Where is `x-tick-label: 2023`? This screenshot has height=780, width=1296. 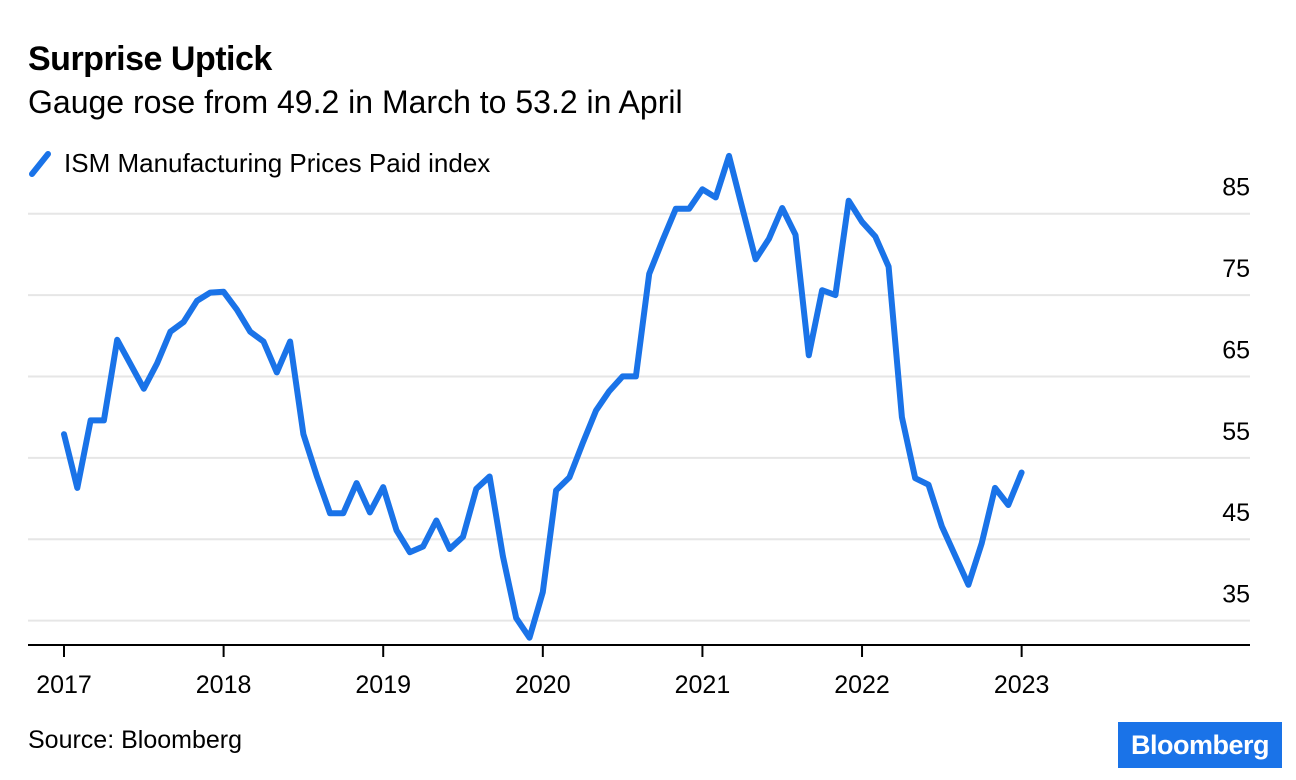
x-tick-label: 2023 is located at coordinates (1022, 685).